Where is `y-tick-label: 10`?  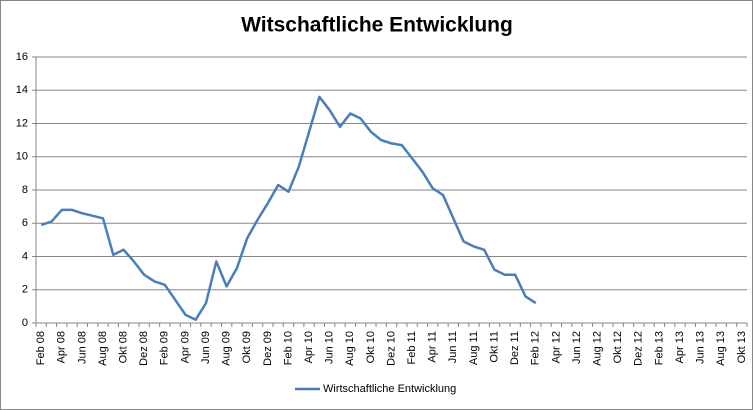
y-tick-label: 10 is located at coordinates (22, 157).